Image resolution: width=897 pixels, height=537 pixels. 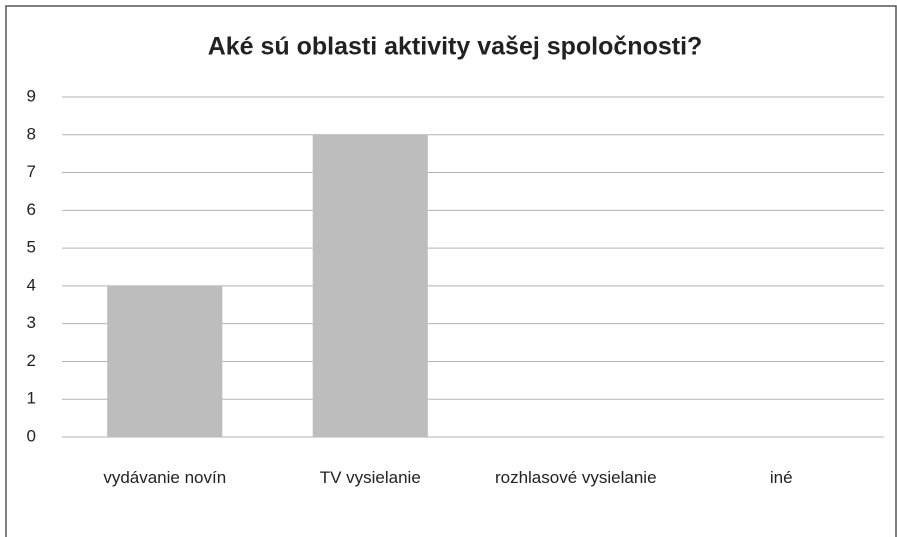 I want to click on y-tick-label: 1, so click(x=31, y=398).